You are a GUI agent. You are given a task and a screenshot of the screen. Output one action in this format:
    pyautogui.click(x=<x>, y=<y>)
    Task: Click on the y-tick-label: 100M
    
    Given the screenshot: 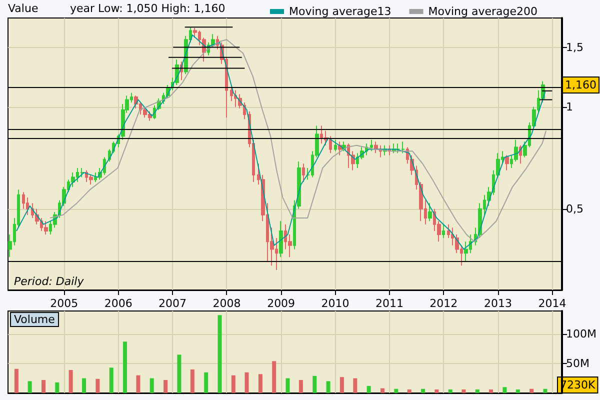 What is the action you would take?
    pyautogui.click(x=581, y=334)
    